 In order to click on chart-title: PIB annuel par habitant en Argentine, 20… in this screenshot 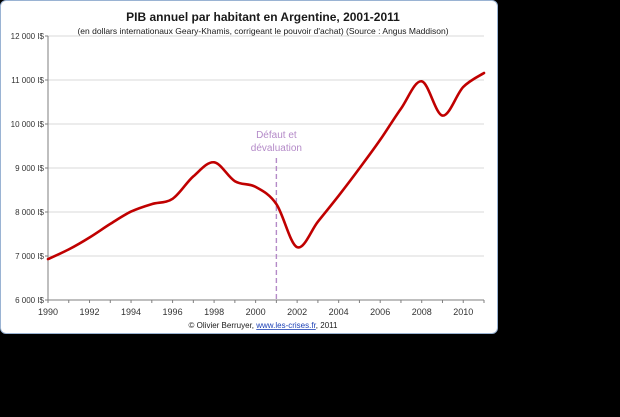, I will do `click(263, 17)`.